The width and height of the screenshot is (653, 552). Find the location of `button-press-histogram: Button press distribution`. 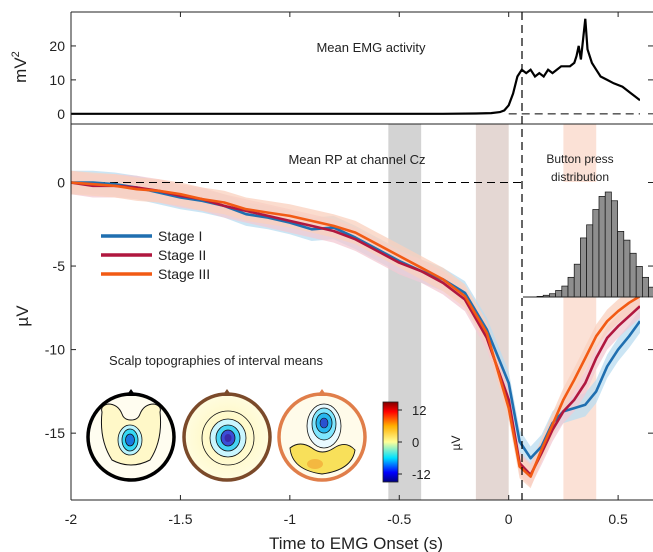

button-press-histogram: Button press distribution is located at coordinates (588, 225).